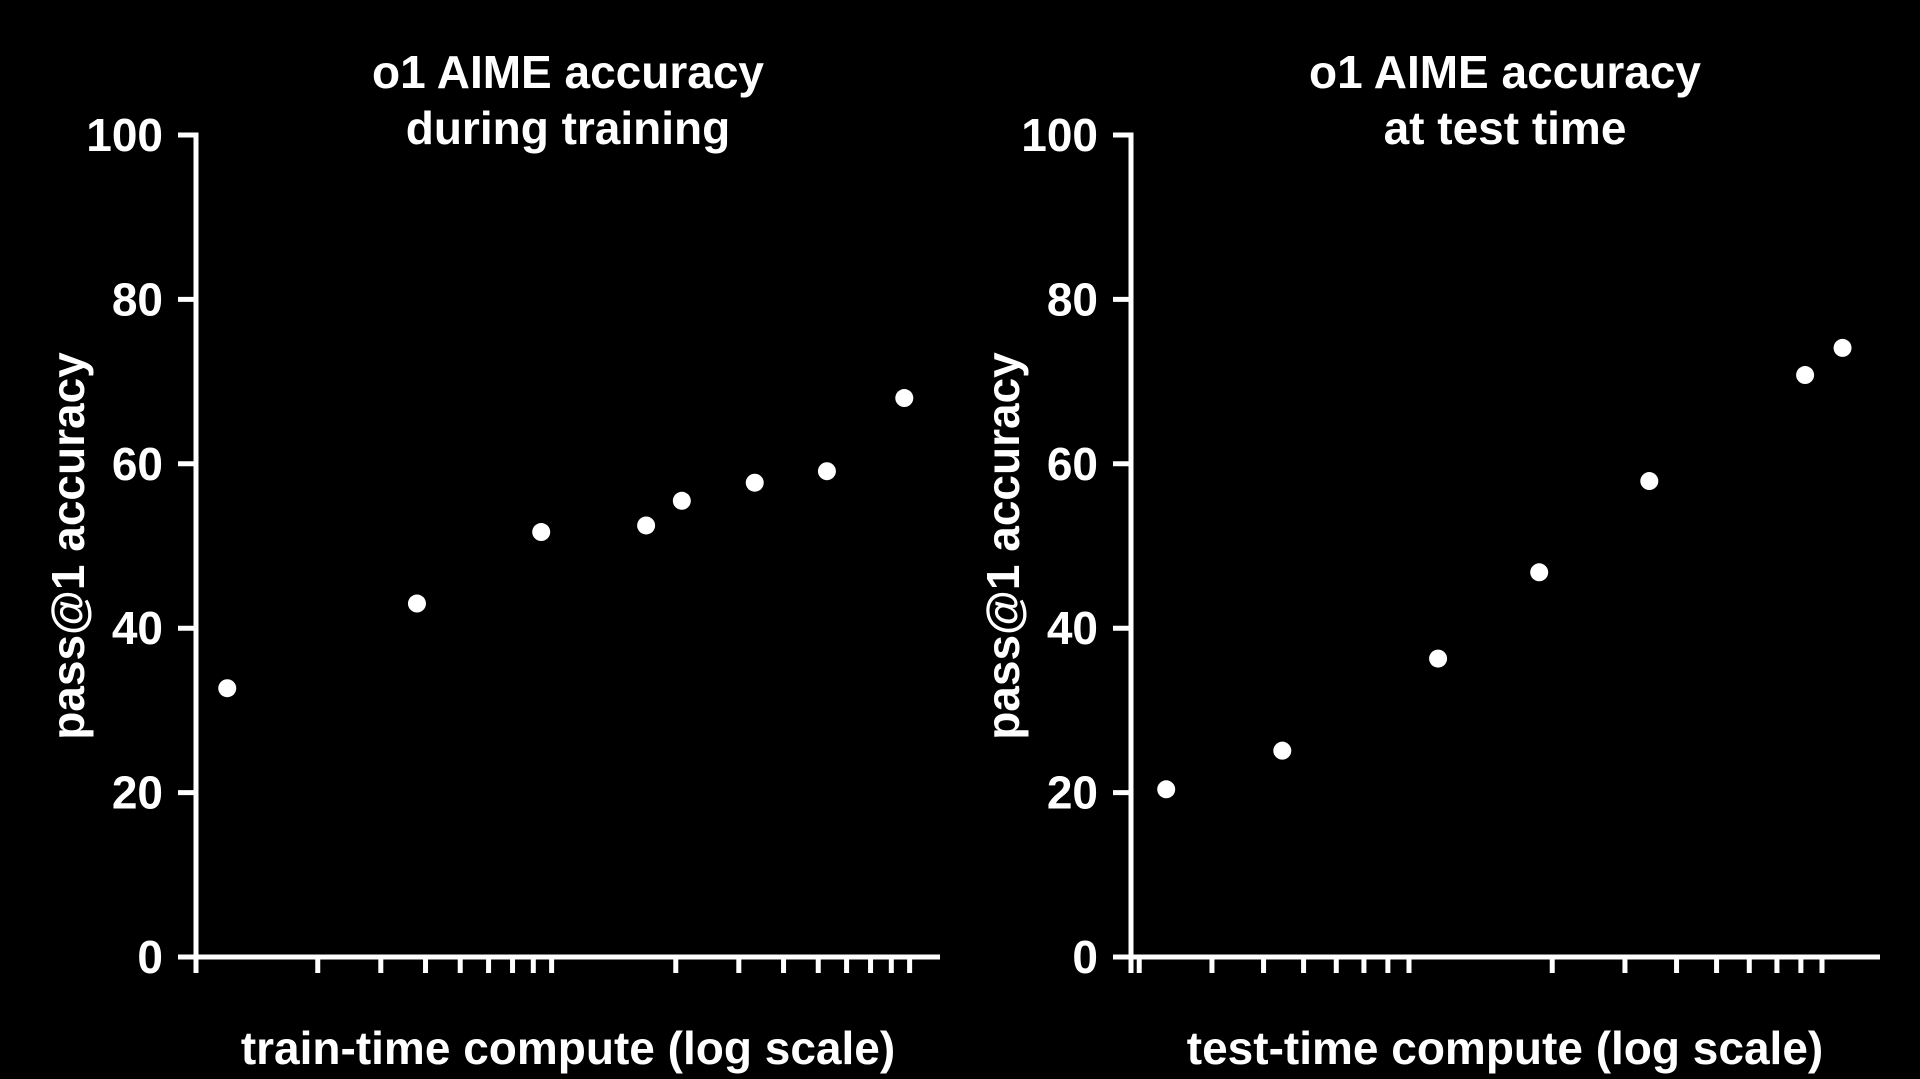 This screenshot has width=1920, height=1079. What do you see at coordinates (68, 546) in the screenshot?
I see `y-axis-label-train: pass@1 accuracy` at bounding box center [68, 546].